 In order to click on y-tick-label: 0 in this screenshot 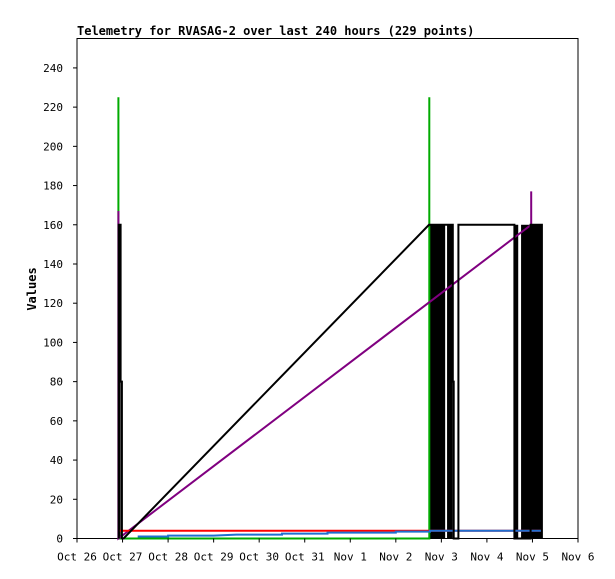, I will do `click(59, 539)`.